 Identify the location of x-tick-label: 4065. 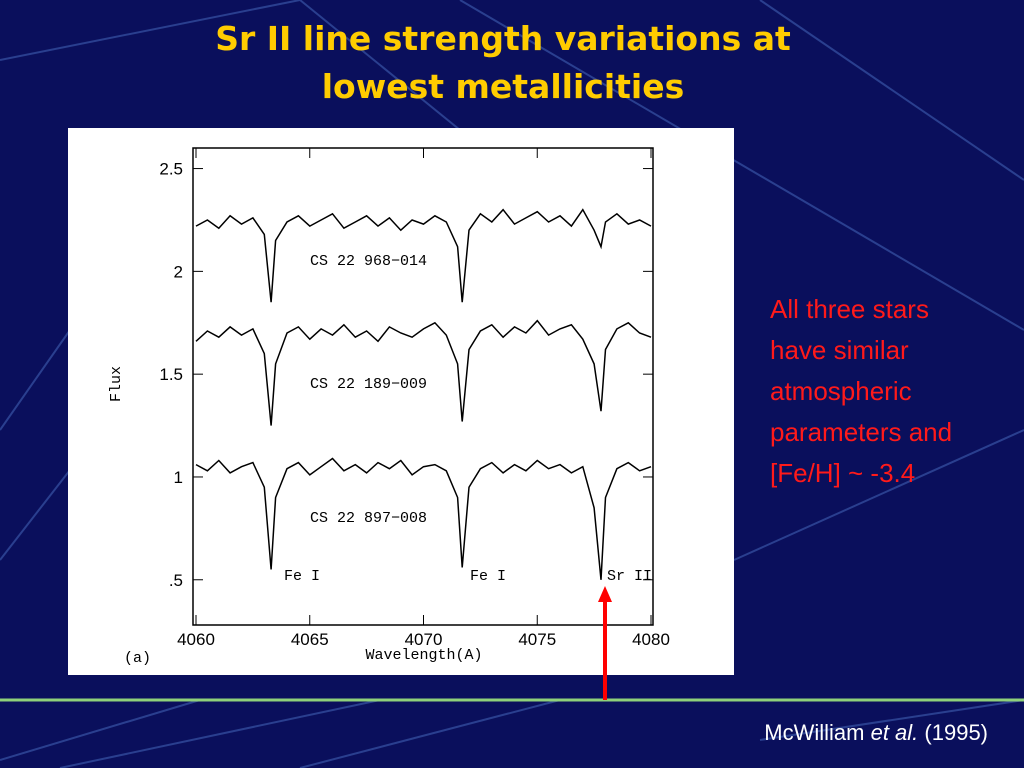
(310, 639).